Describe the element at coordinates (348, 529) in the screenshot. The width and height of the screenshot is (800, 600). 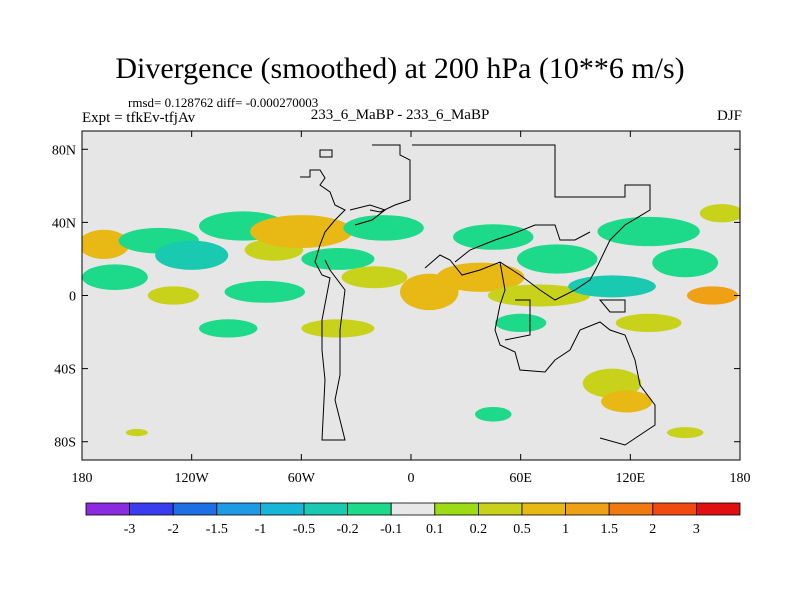
I see `colorbar-label: -0.2` at that location.